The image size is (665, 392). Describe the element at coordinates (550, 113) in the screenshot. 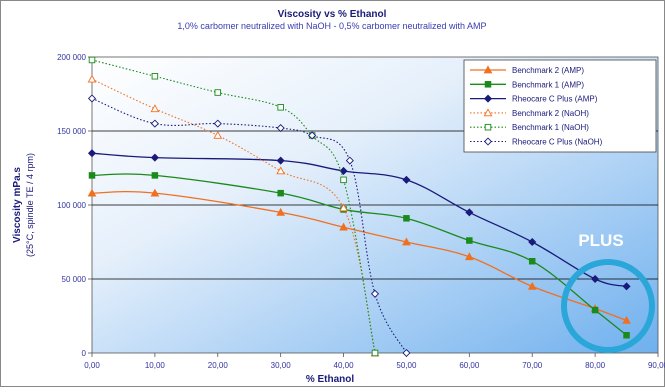

I see `legend-entry: Benchmark 2 (NaOH)` at that location.